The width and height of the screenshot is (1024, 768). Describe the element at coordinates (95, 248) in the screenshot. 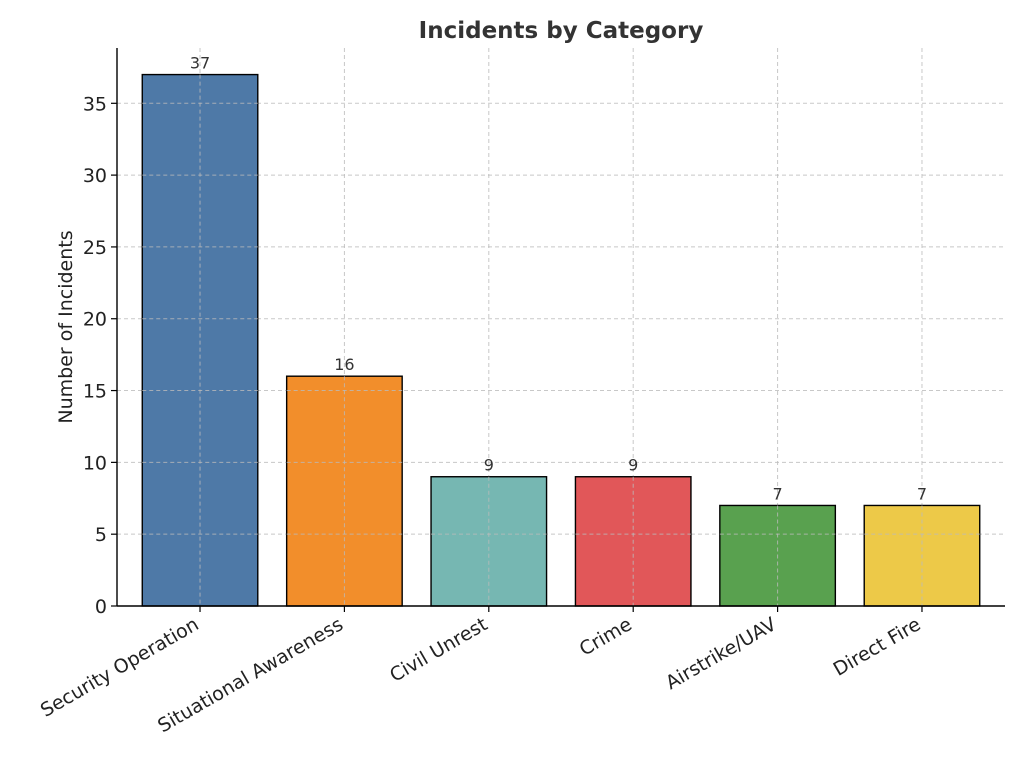

I see `y-tick-label: 25` at that location.